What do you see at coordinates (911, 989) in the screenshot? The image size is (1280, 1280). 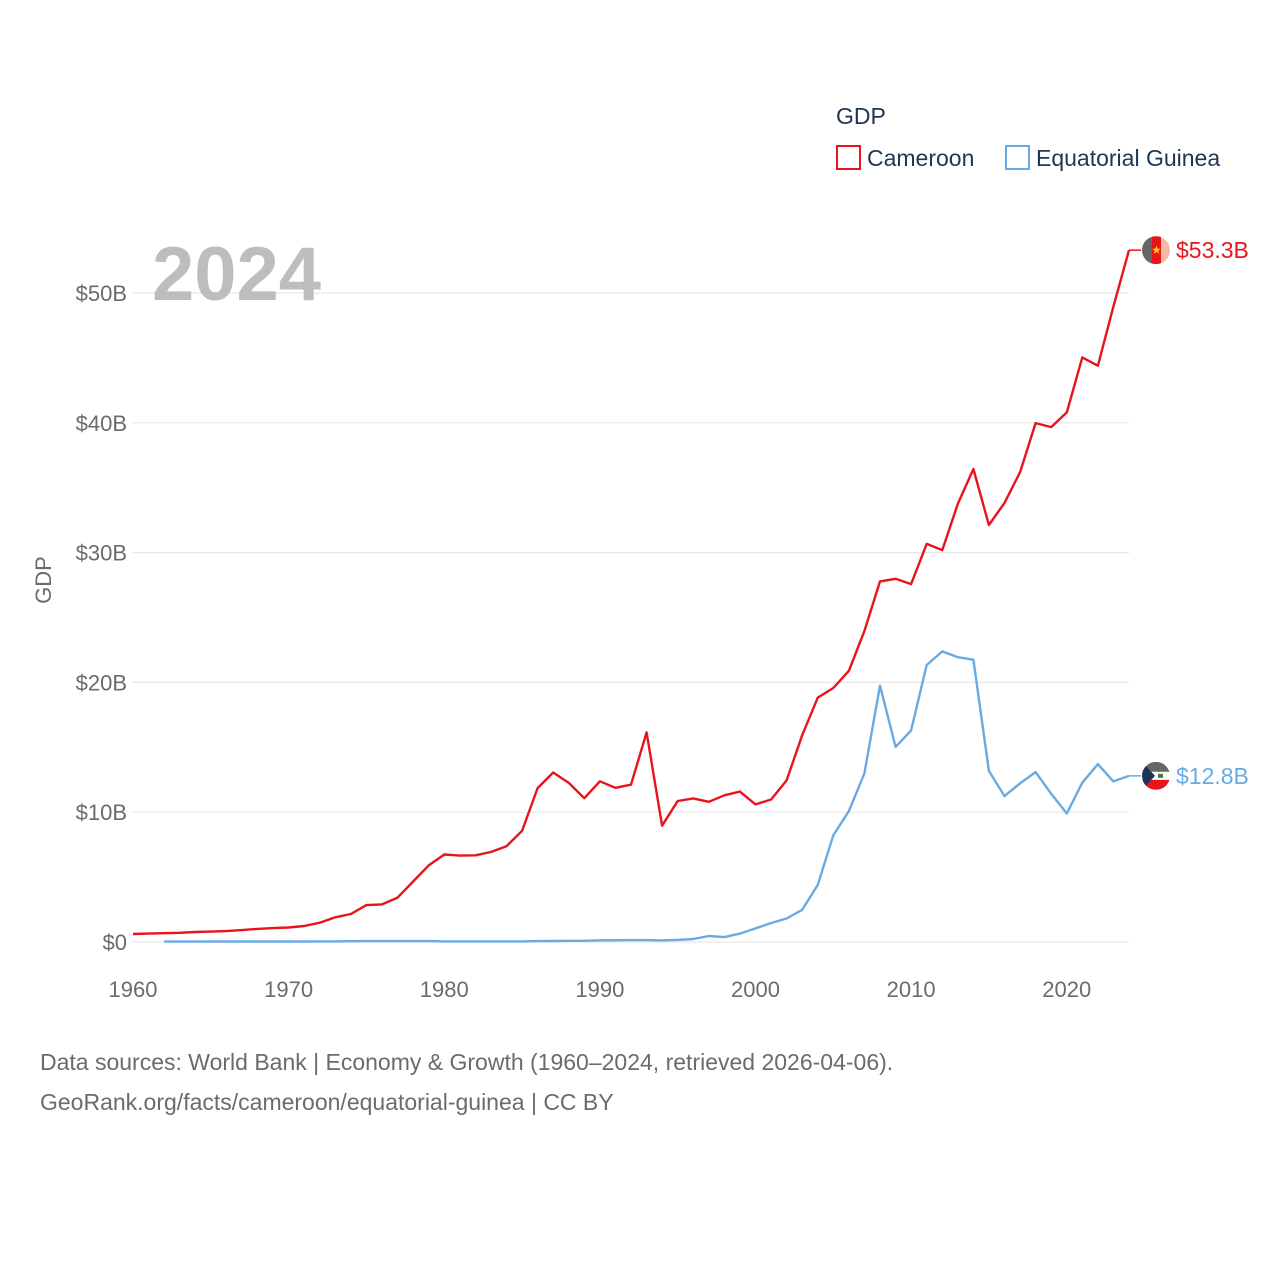 I see `x-tick-label: 2010` at bounding box center [911, 989].